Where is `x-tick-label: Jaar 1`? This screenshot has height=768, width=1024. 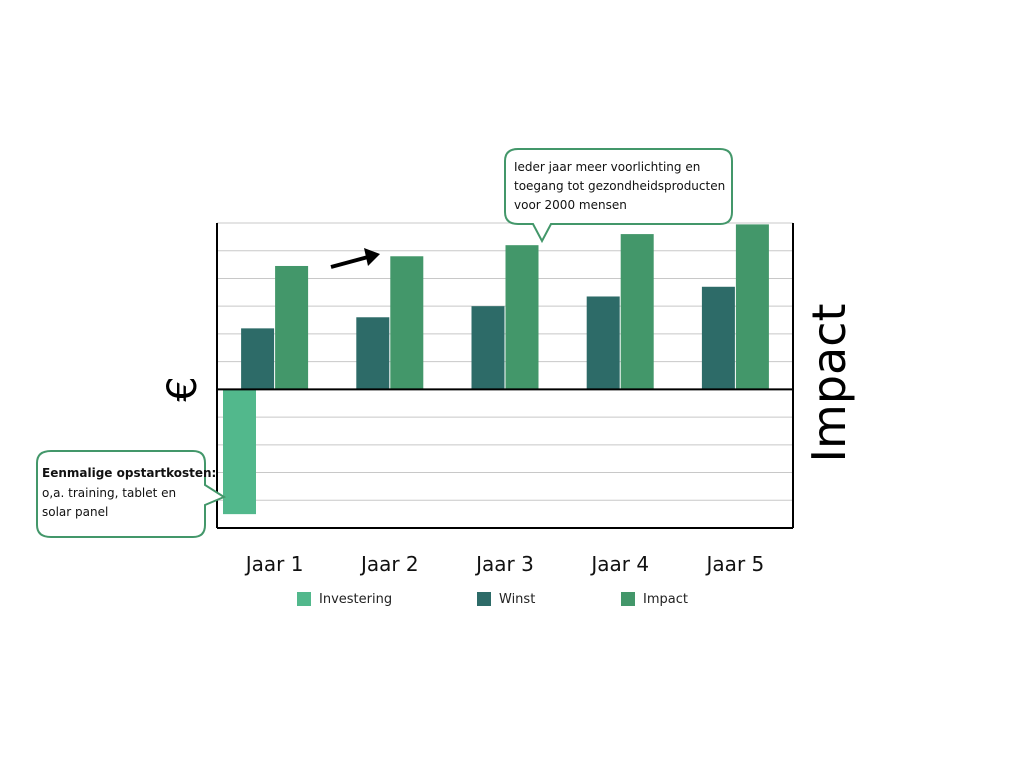
x-tick-label: Jaar 1 is located at coordinates (274, 564).